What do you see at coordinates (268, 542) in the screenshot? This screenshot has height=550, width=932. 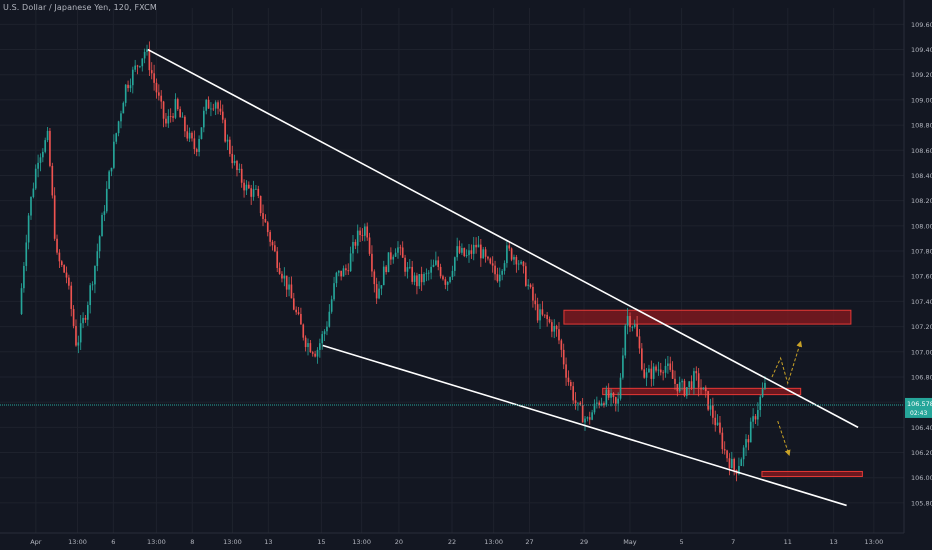 I see `time-tick-label: 13` at bounding box center [268, 542].